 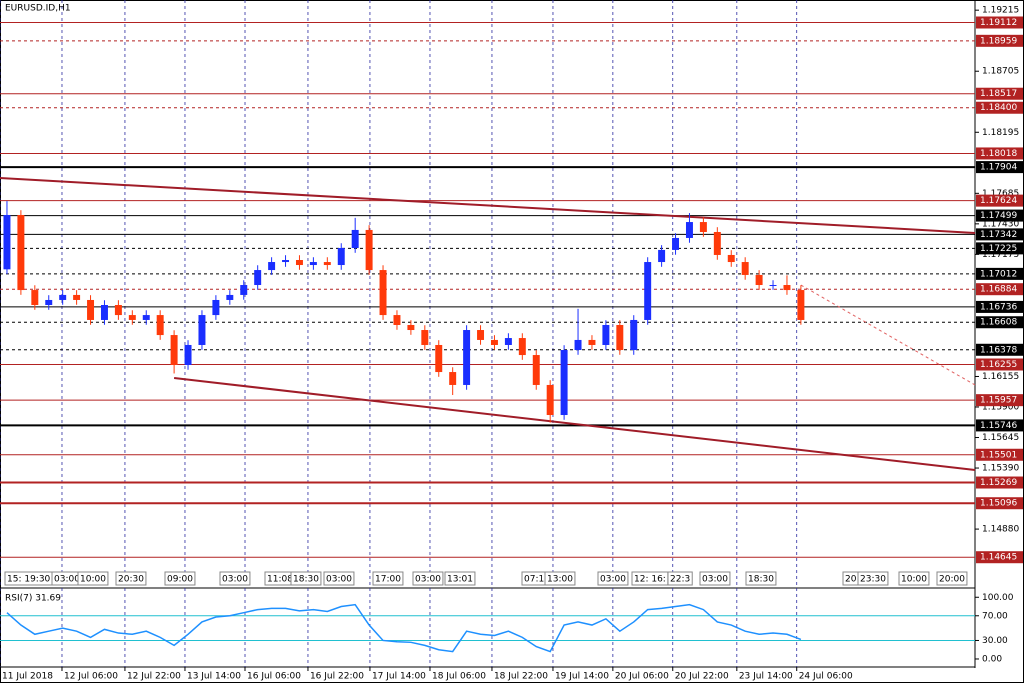 I want to click on time-strip-item: 20, so click(x=850, y=578).